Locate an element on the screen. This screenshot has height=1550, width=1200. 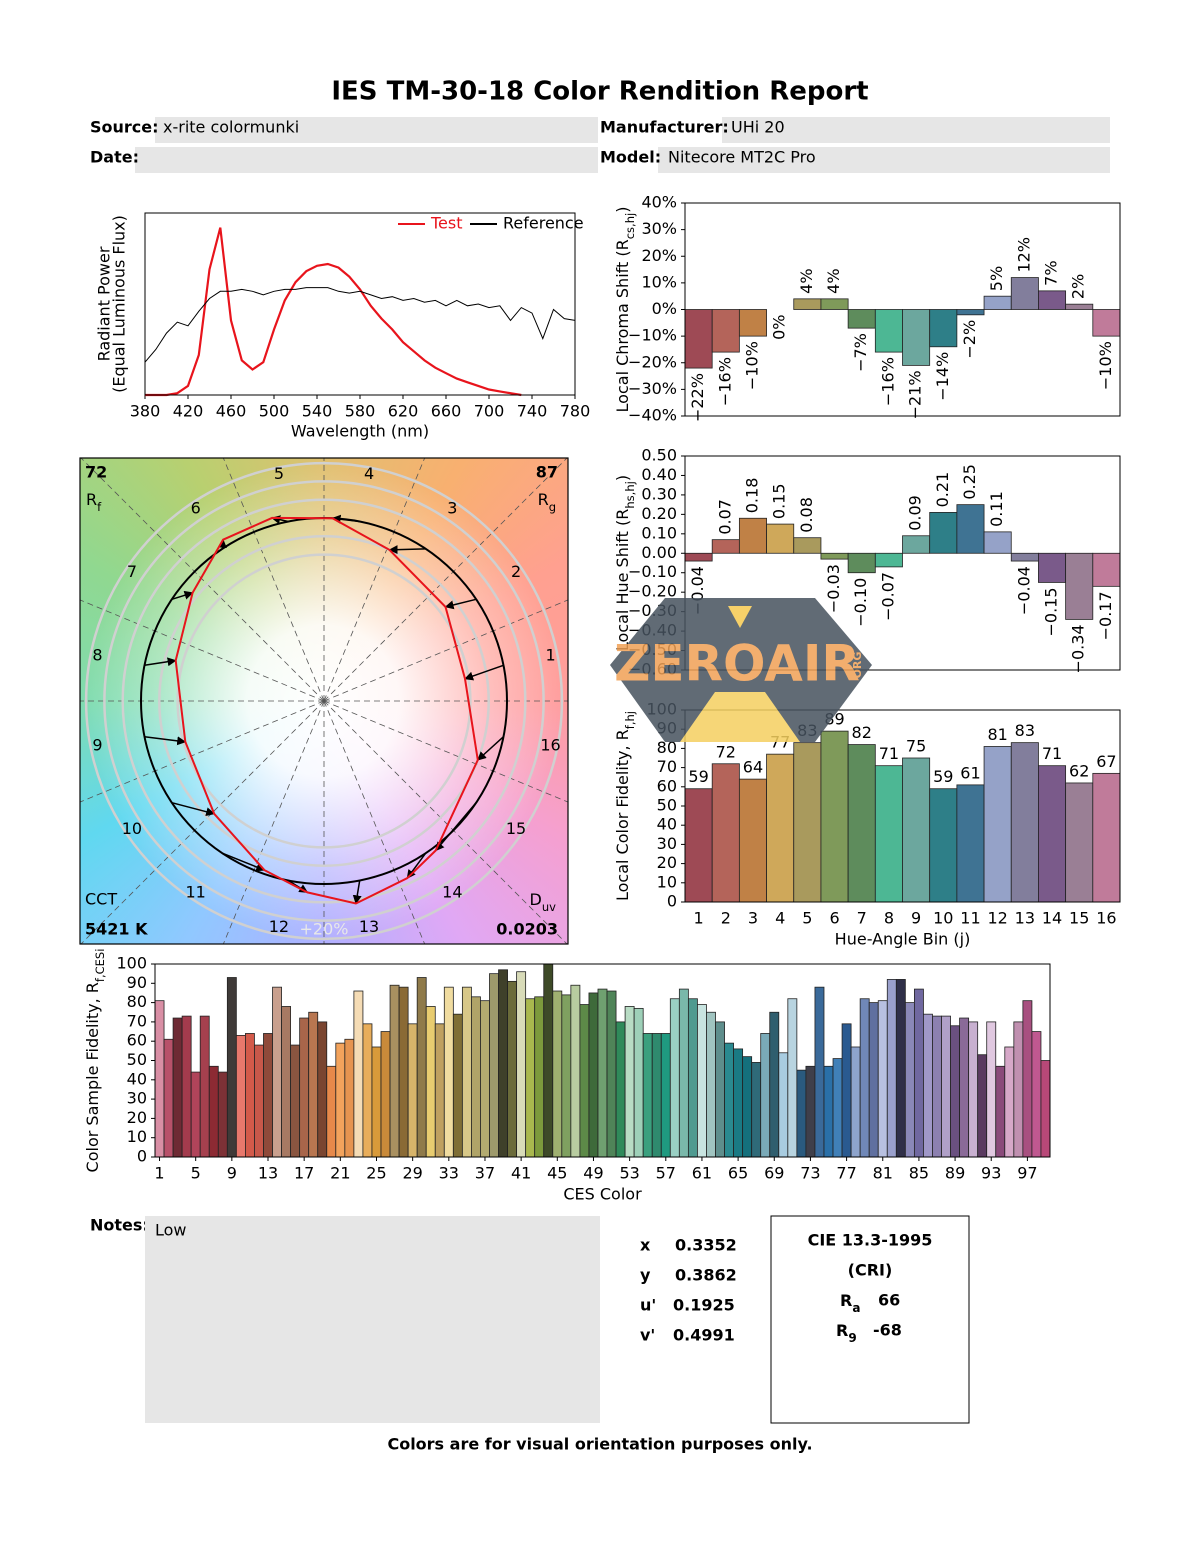
y-tick-label: −0.40 is located at coordinates (652, 630).